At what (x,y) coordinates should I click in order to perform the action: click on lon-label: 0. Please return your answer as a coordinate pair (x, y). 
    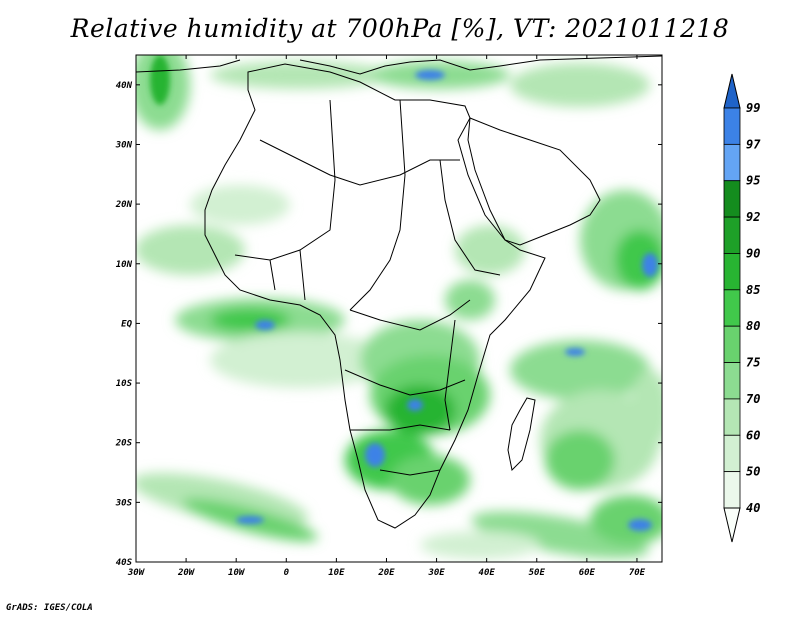
    Looking at the image, I should click on (287, 573).